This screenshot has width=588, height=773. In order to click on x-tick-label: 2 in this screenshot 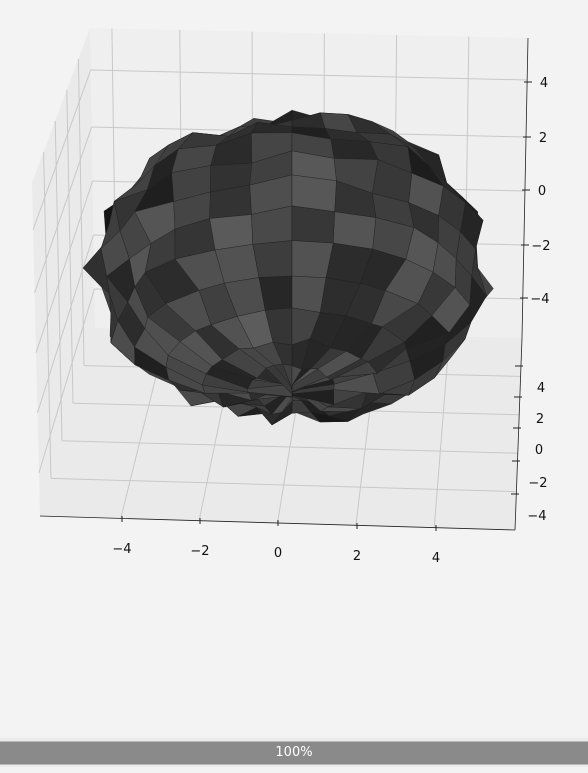, I will do `click(357, 556)`.